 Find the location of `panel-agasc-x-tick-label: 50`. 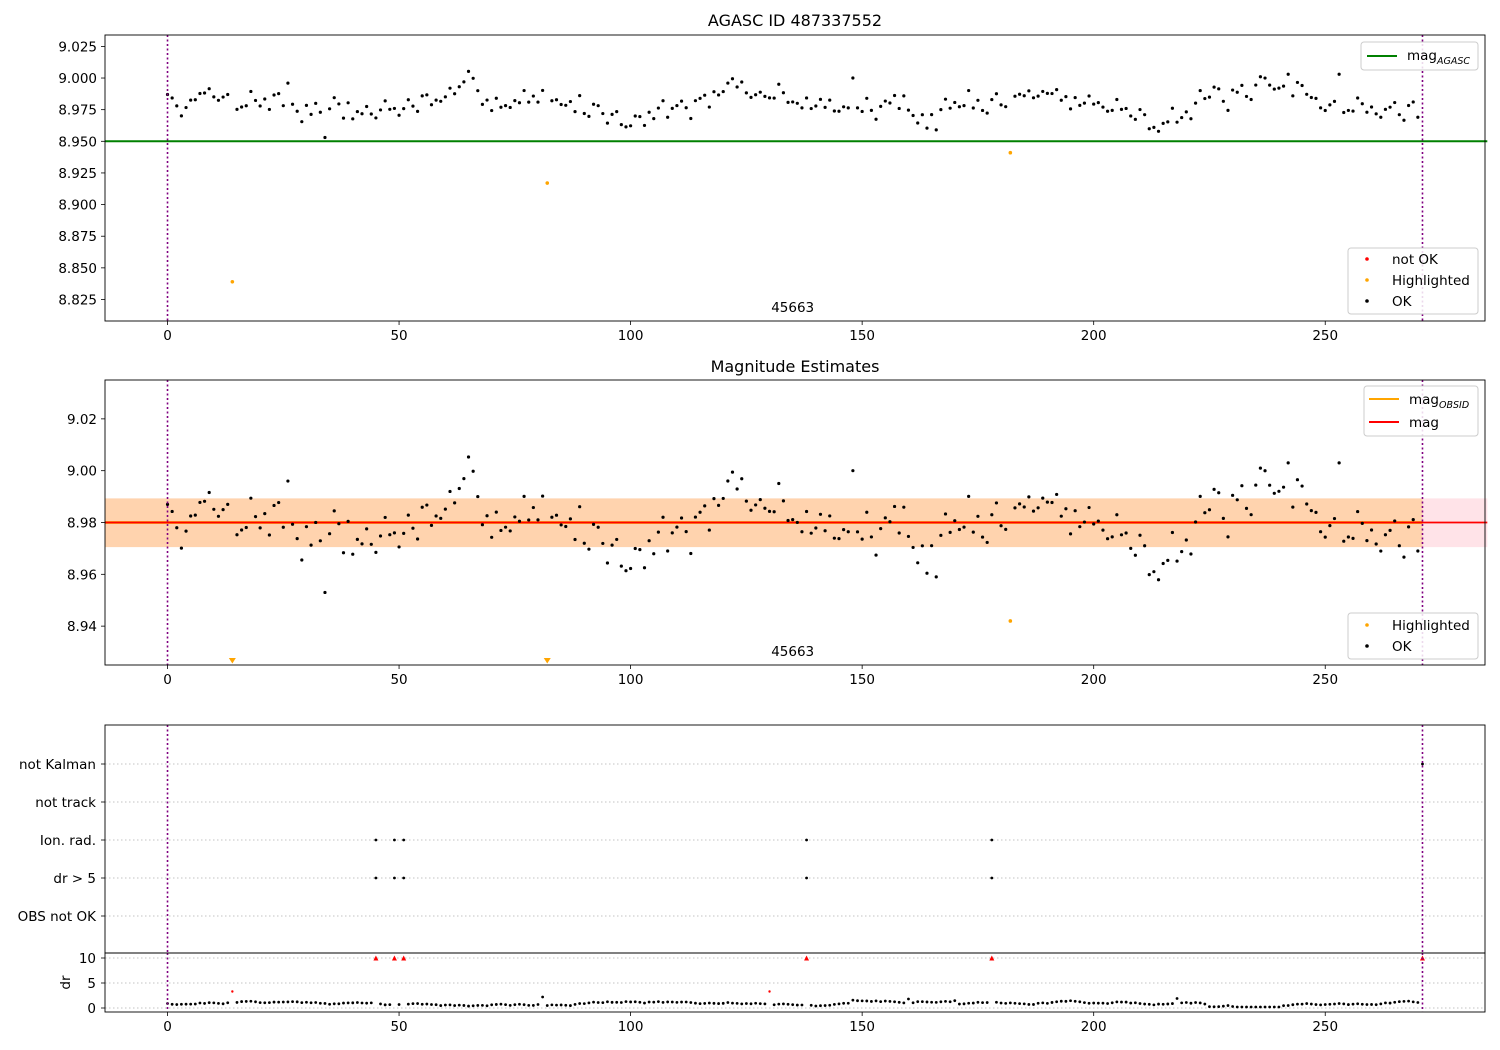

panel-agasc-x-tick-label: 50 is located at coordinates (398, 336).